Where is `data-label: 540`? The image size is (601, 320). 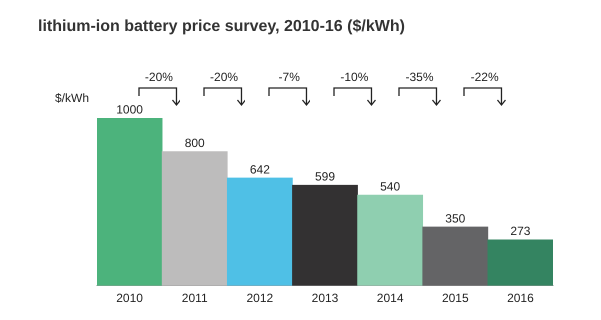
data-label: 540 is located at coordinates (390, 186).